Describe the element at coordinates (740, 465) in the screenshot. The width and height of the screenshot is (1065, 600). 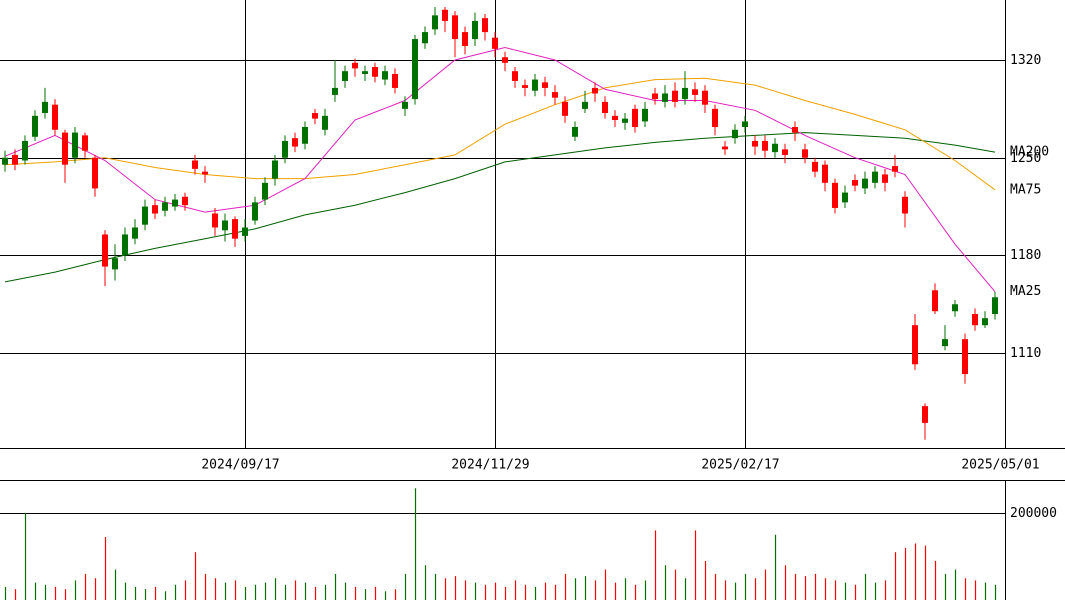
I see `x-tick-label: 2025/02/17` at that location.